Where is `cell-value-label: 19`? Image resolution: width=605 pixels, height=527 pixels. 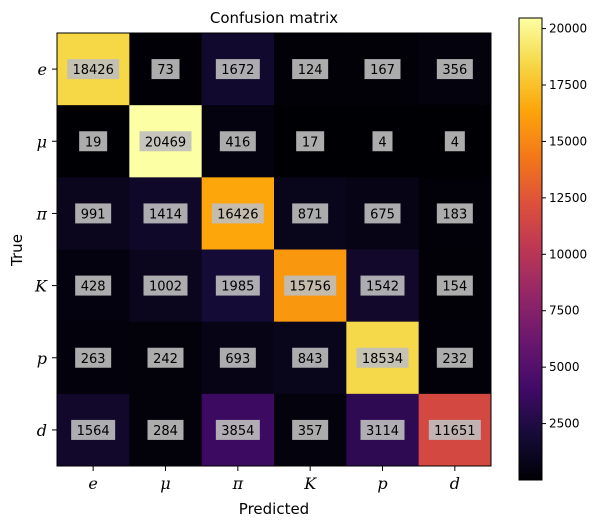
cell-value-label: 19 is located at coordinates (93, 142).